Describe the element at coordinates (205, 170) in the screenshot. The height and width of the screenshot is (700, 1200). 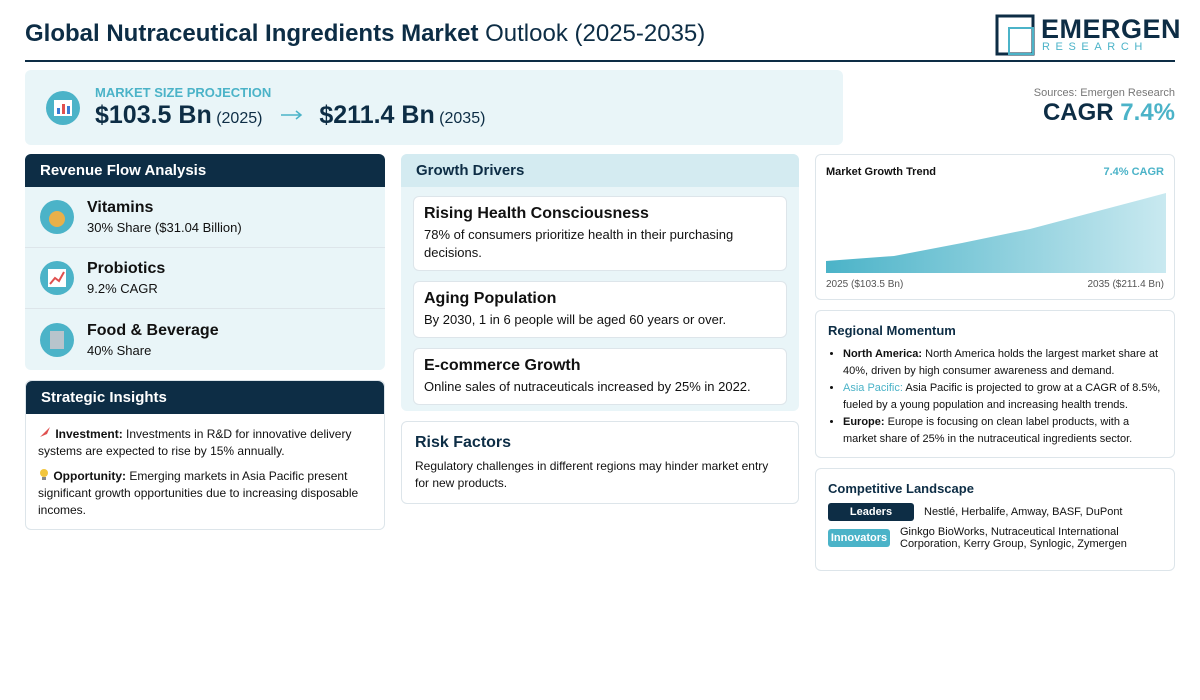
I see `section-title: Revenue Flow Analysis` at that location.